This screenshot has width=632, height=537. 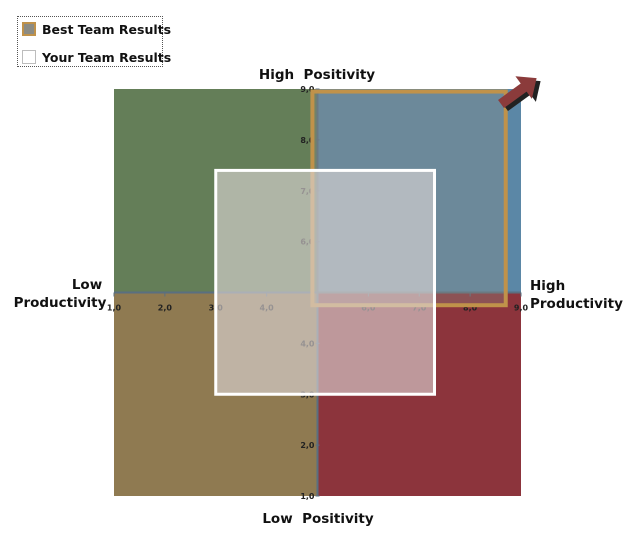 What do you see at coordinates (307, 89) in the screenshot?
I see `y-tick-label: 9,0` at bounding box center [307, 89].